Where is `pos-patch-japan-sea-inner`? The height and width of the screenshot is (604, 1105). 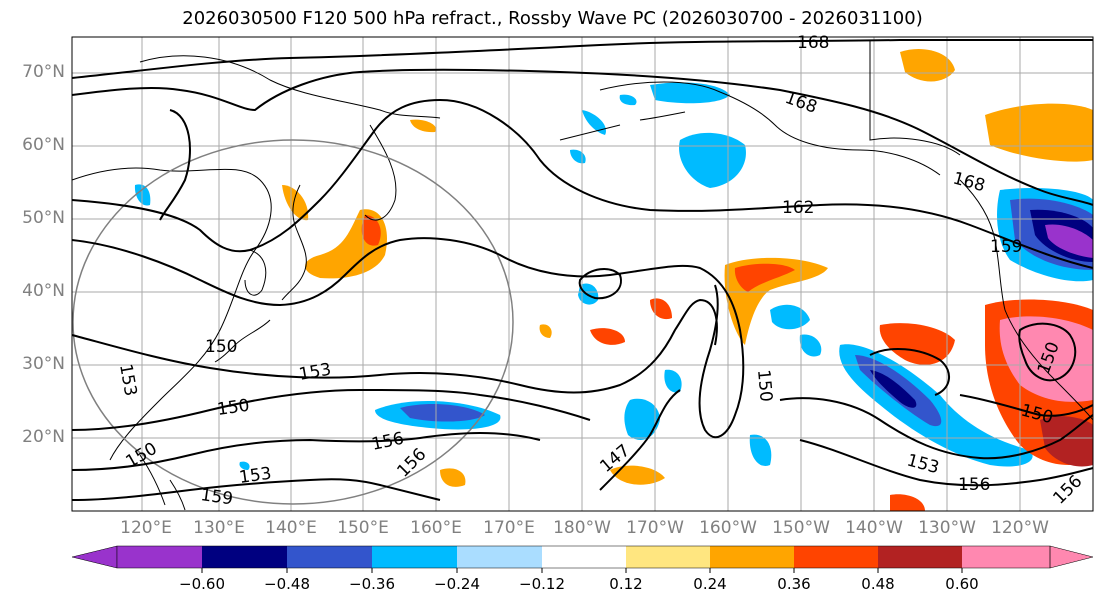
pos-patch-japan-sea-inner is located at coordinates (371, 230).